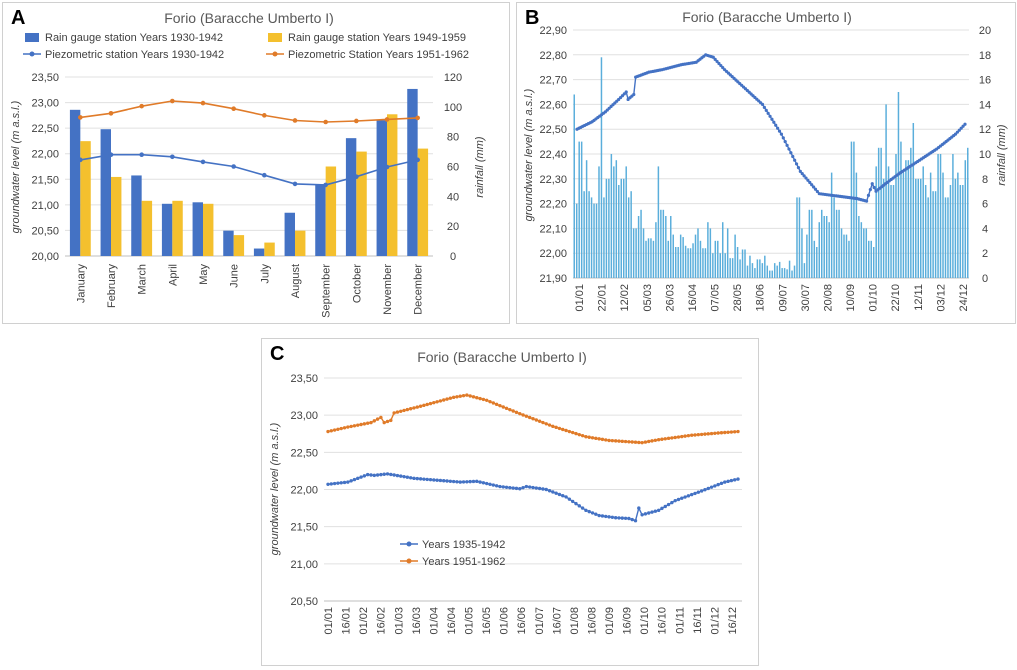  Describe the element at coordinates (453, 108) in the screenshot. I see `y2-tick-label: 100` at that location.